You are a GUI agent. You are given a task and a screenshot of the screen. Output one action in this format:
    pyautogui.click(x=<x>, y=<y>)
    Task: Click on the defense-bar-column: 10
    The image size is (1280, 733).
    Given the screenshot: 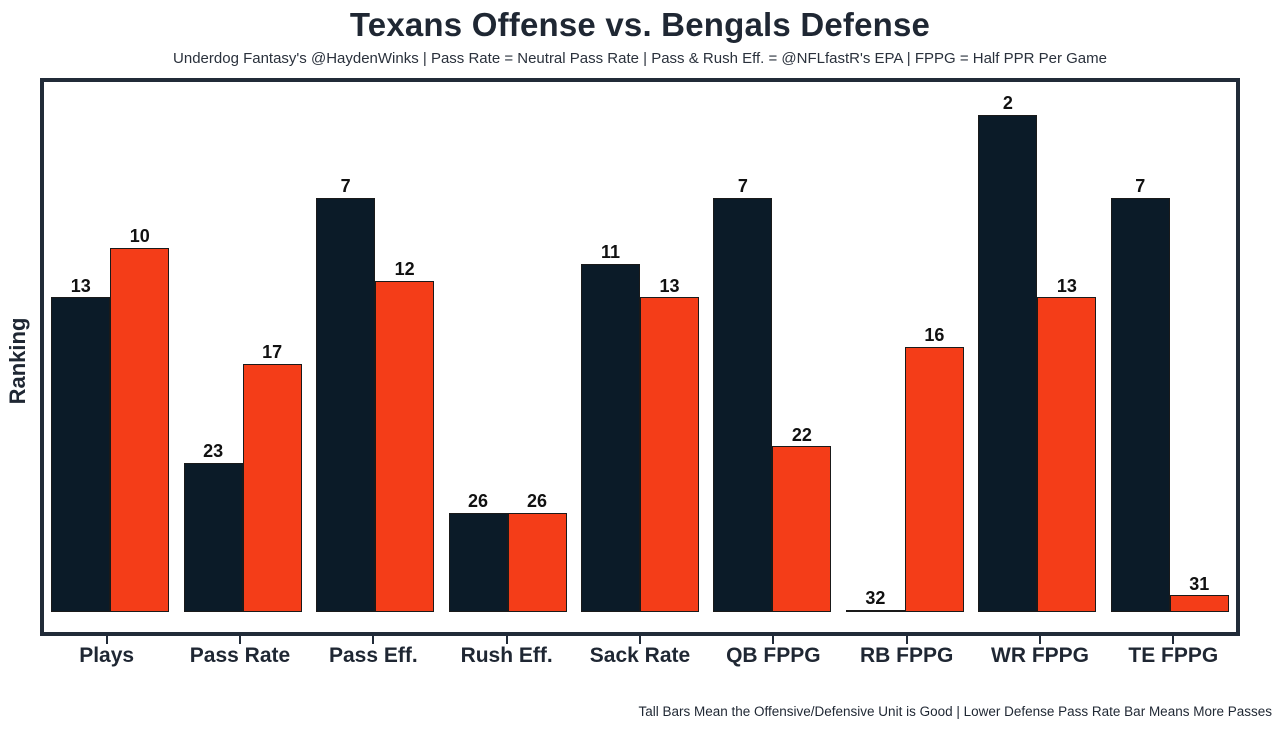 What is the action you would take?
    pyautogui.click(x=140, y=418)
    